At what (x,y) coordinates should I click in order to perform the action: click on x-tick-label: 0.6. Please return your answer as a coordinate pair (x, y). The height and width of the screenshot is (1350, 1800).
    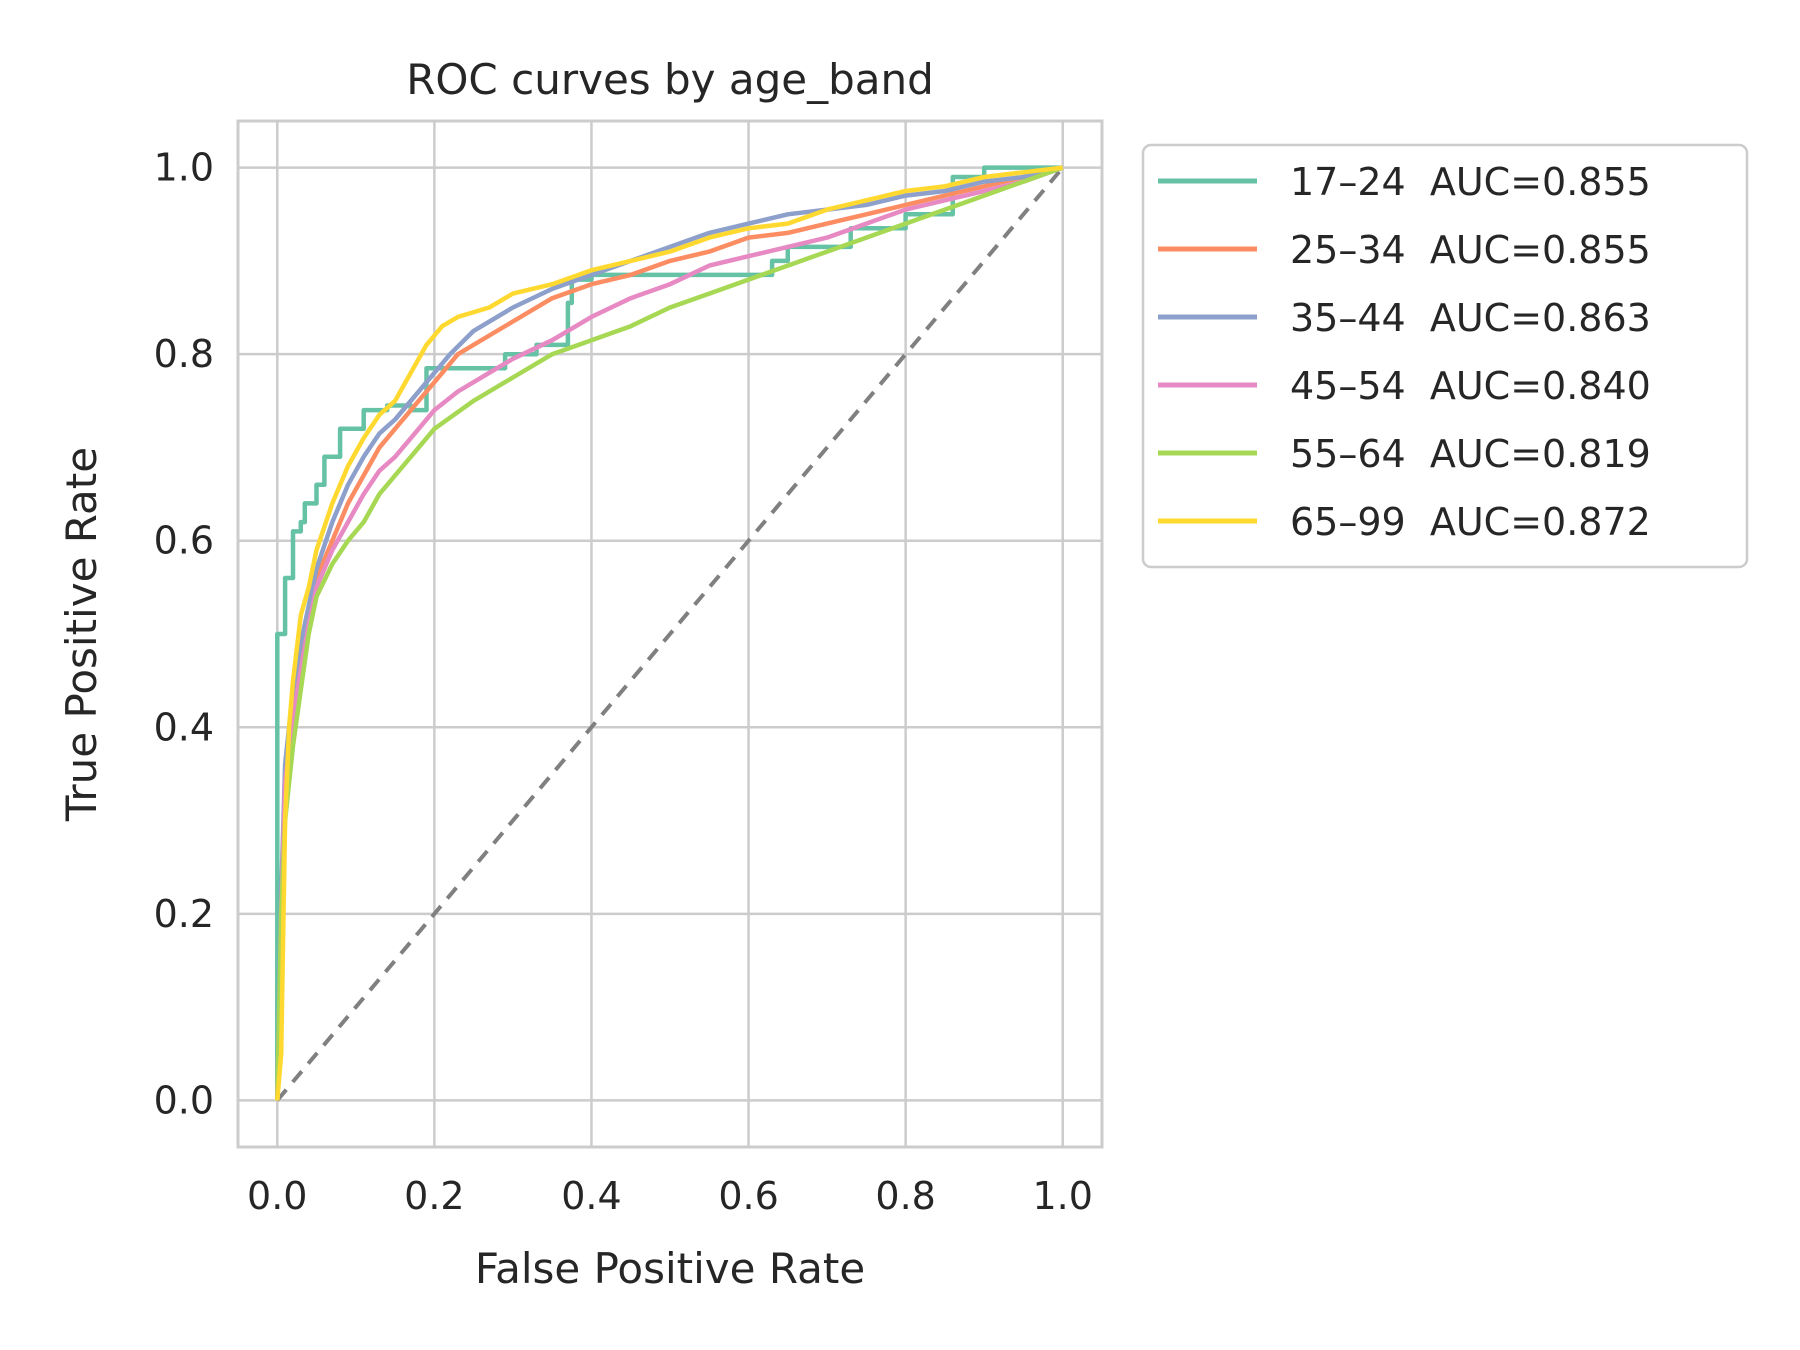
    Looking at the image, I should click on (748, 1196).